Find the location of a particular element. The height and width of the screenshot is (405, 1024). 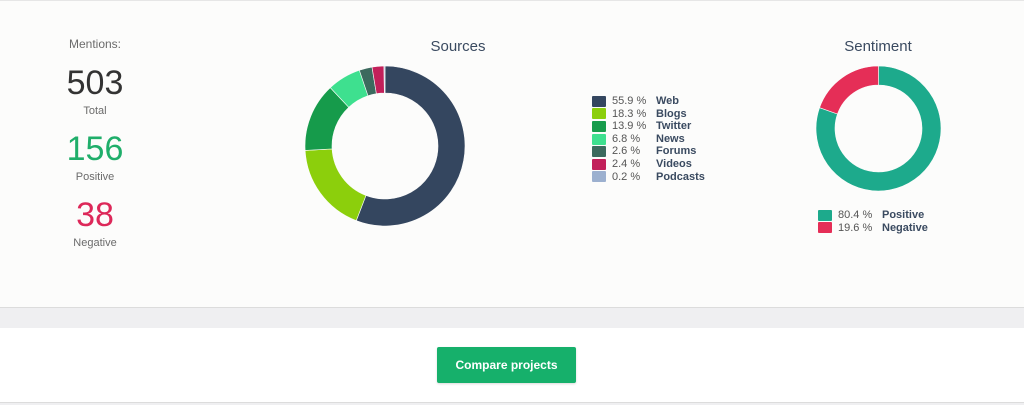

legend-item-web: 55.9 % Web is located at coordinates (648, 101).